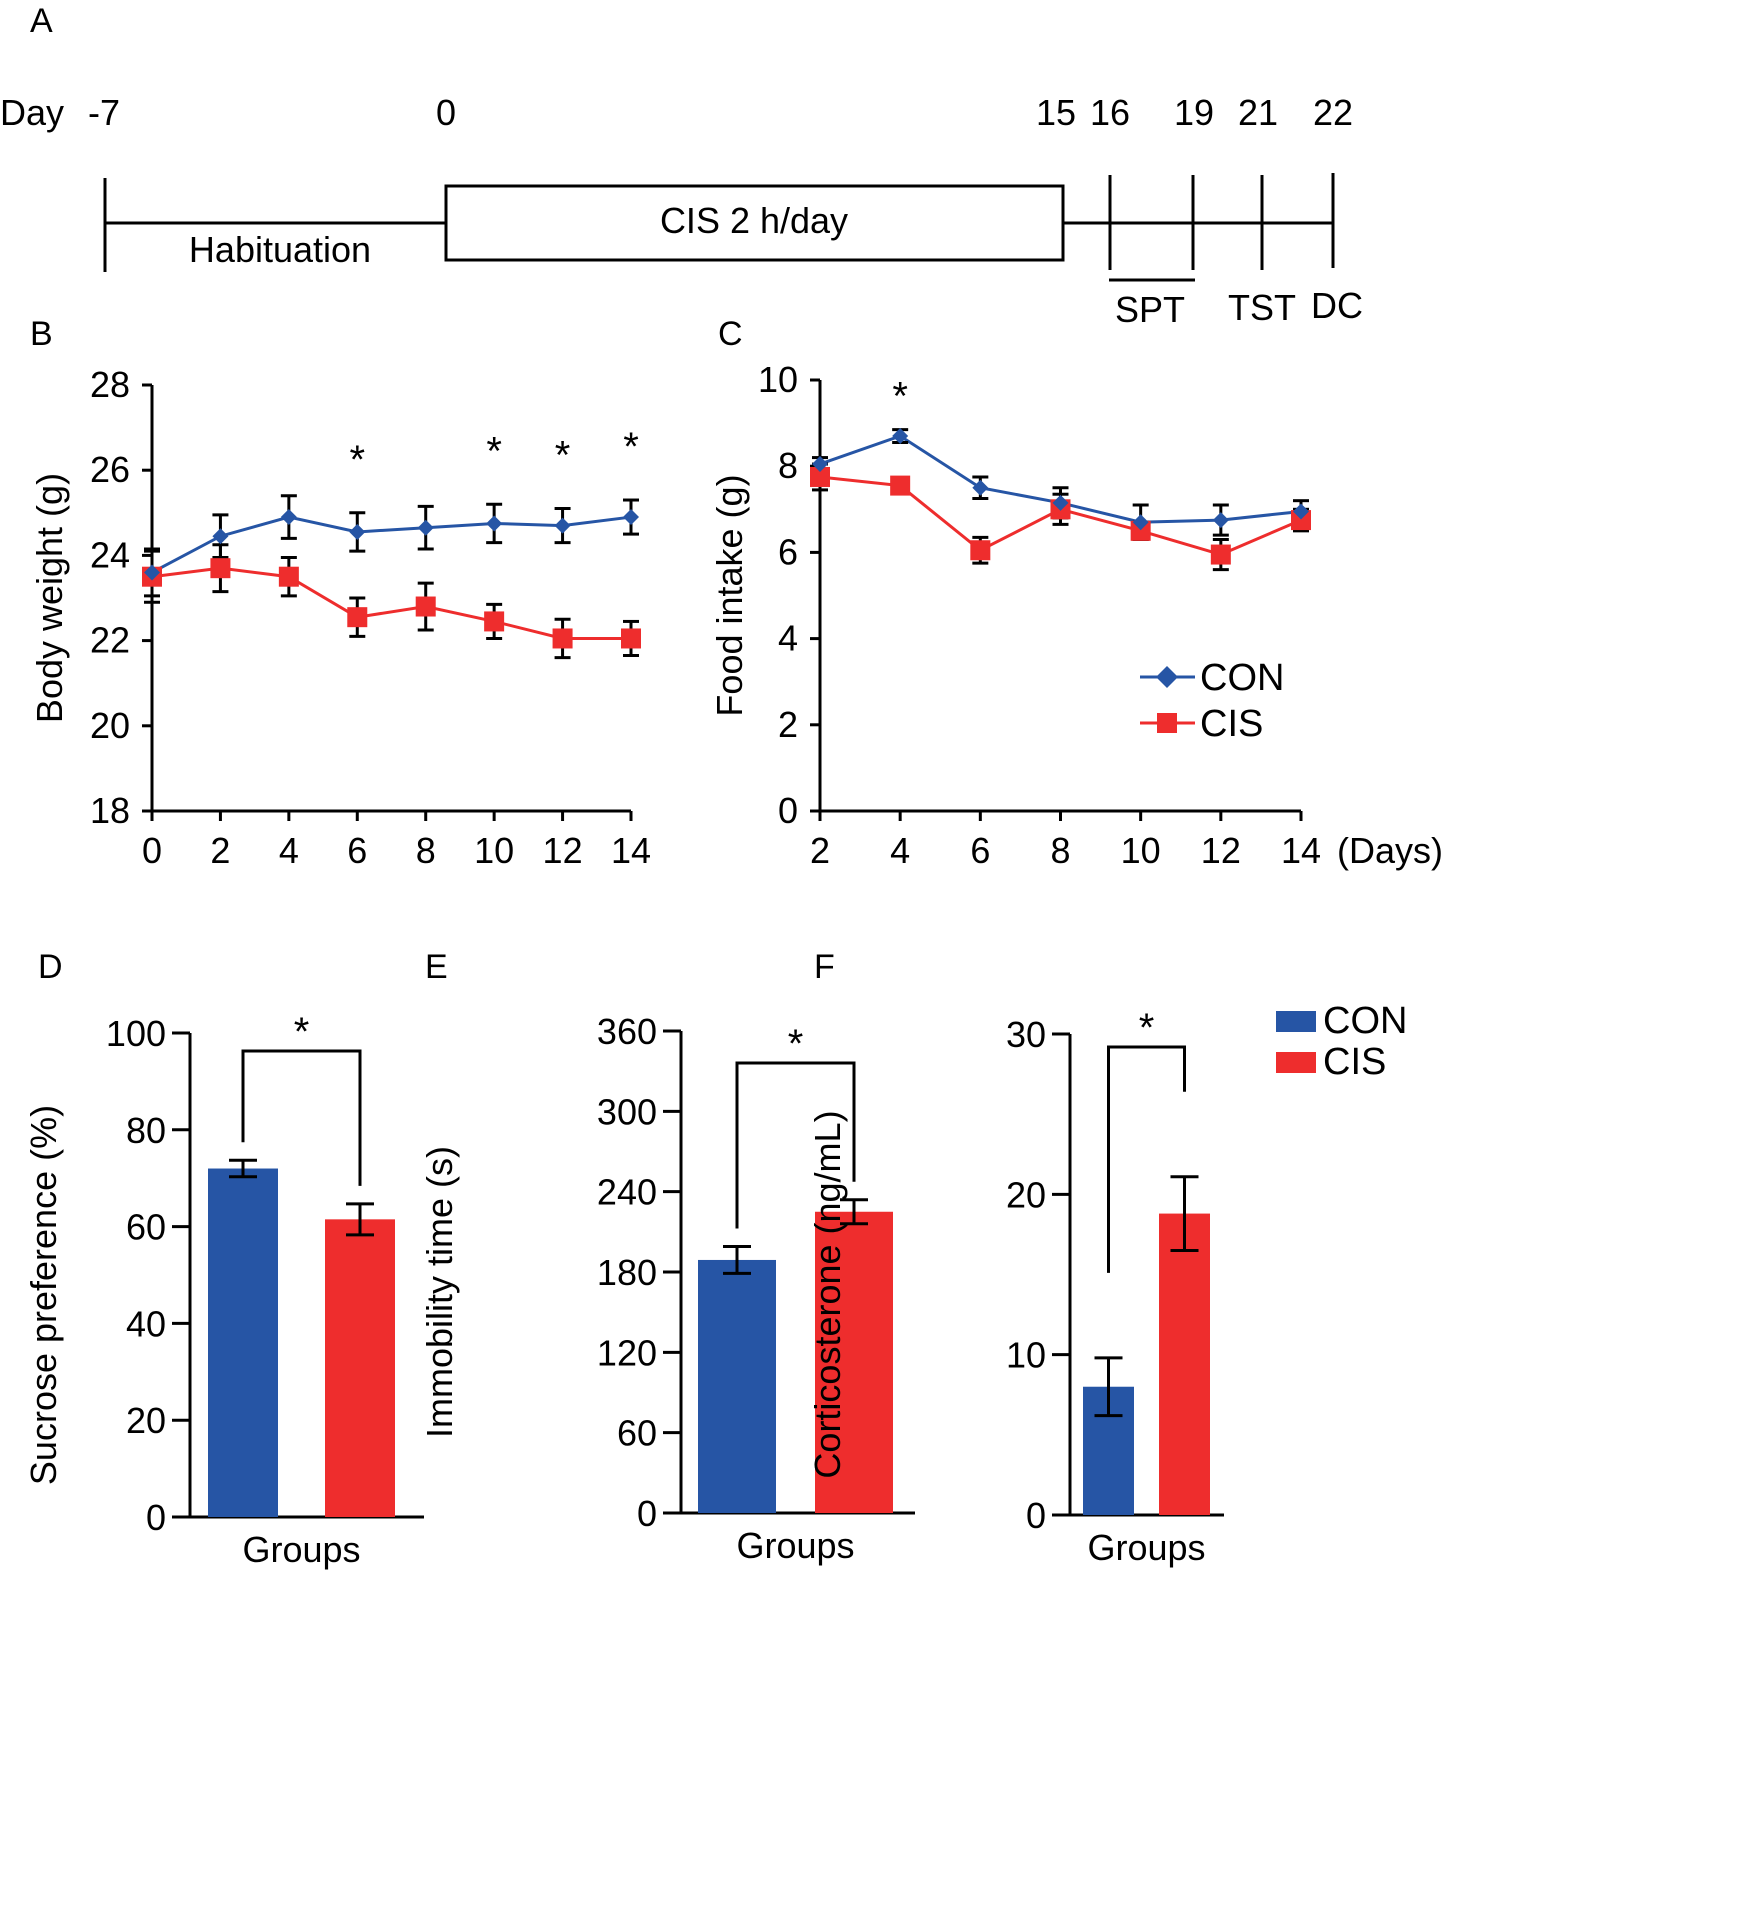  What do you see at coordinates (49, 598) in the screenshot?
I see `y-axis-title: Body weight (g)` at bounding box center [49, 598].